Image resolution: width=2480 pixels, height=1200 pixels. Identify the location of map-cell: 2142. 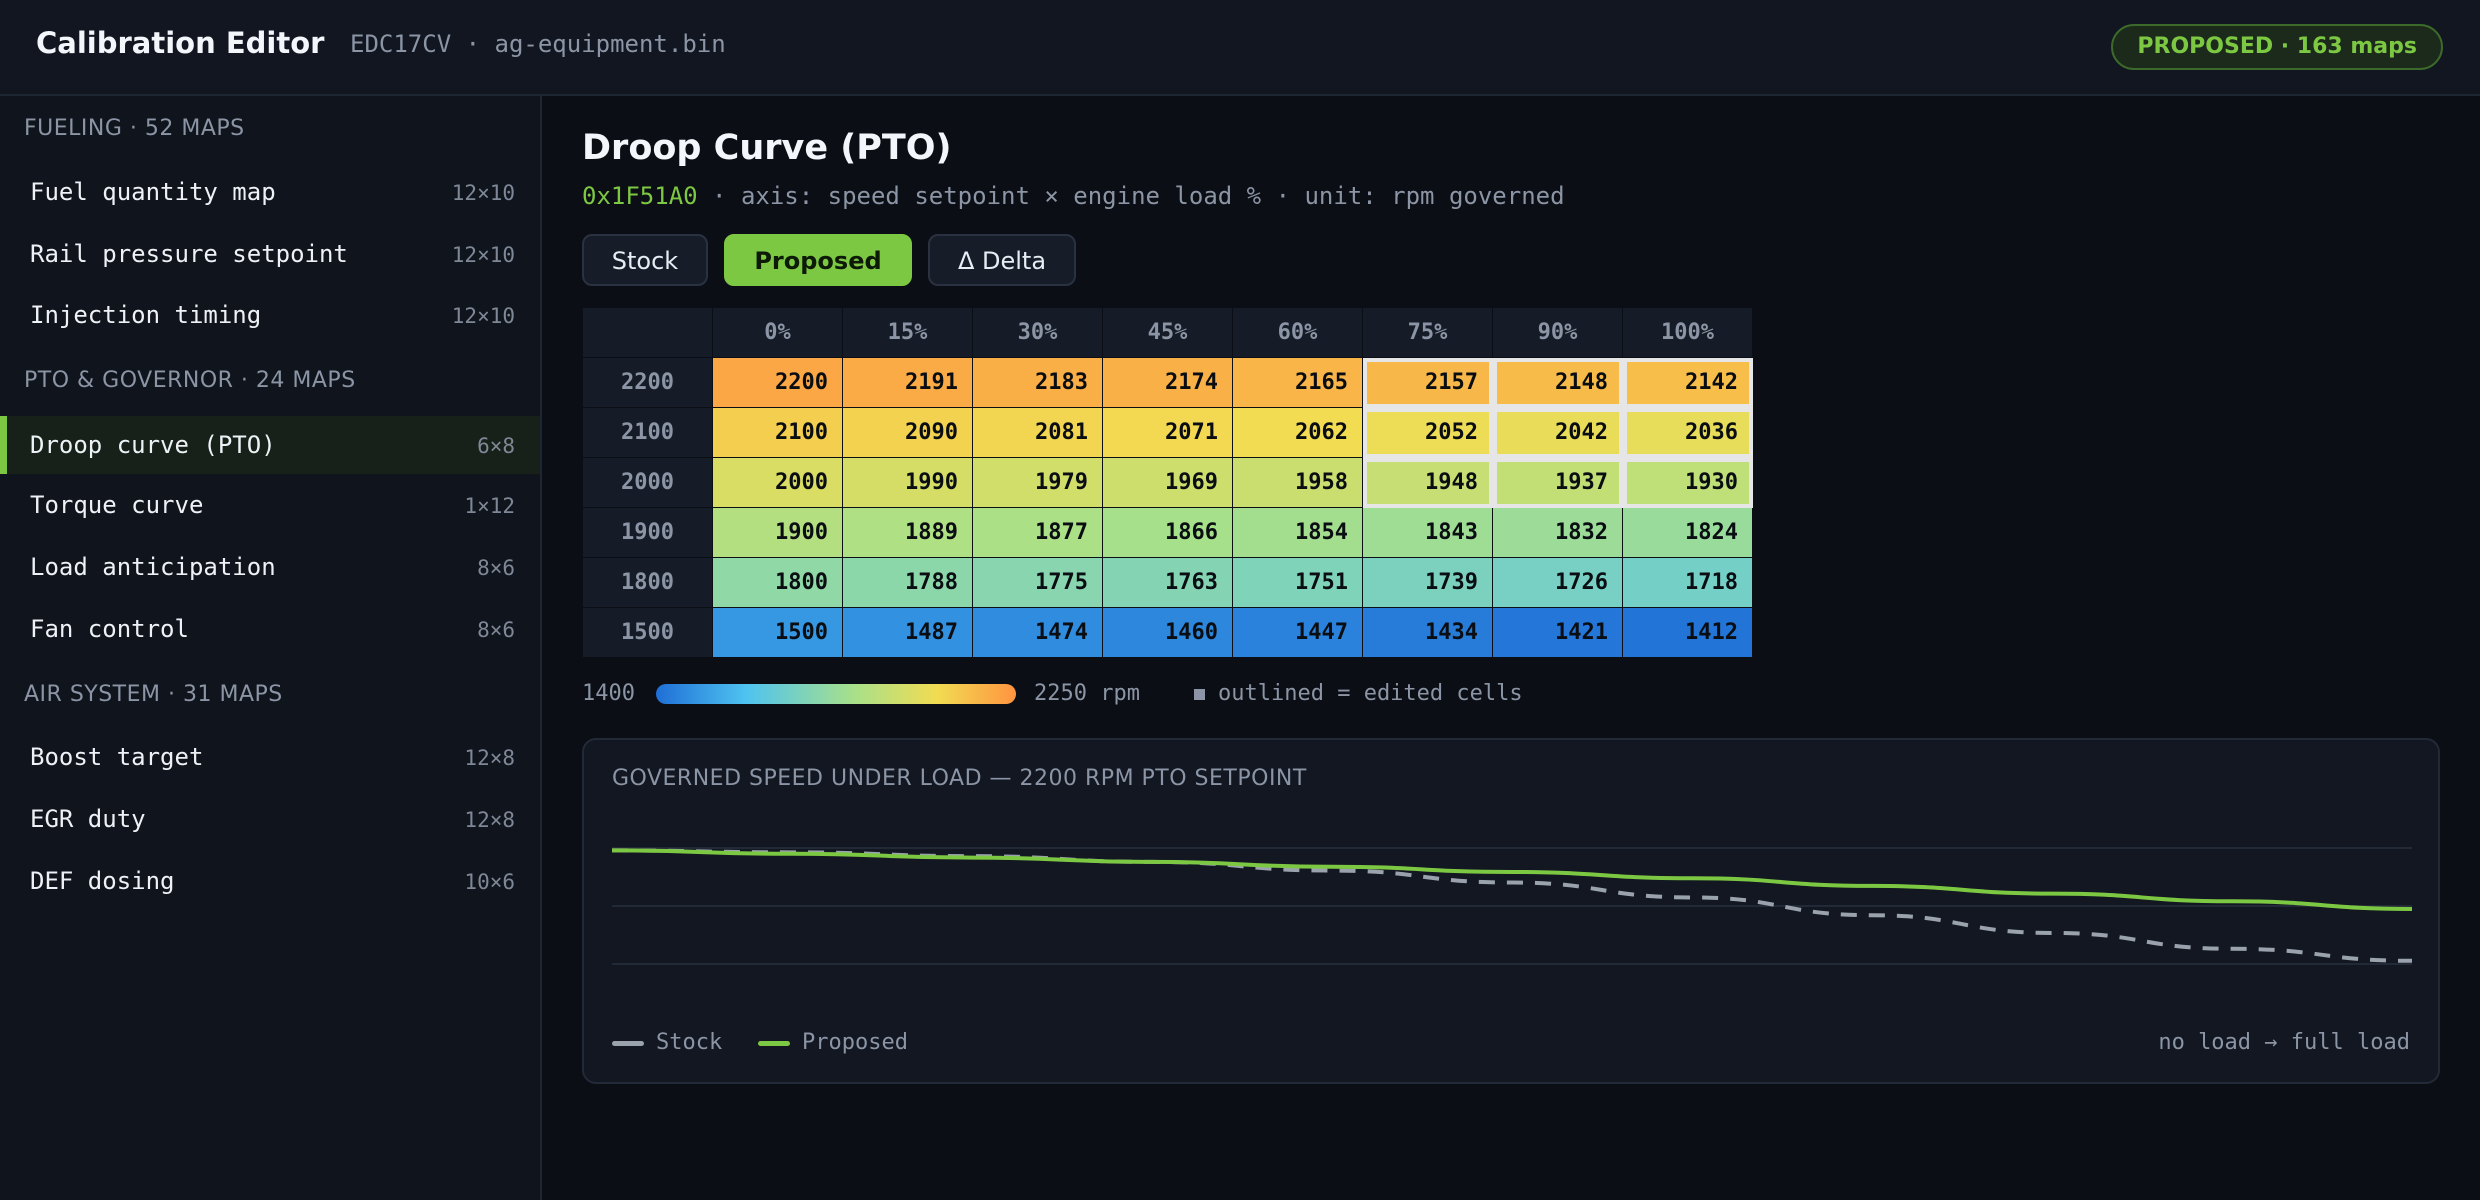
(1687, 382).